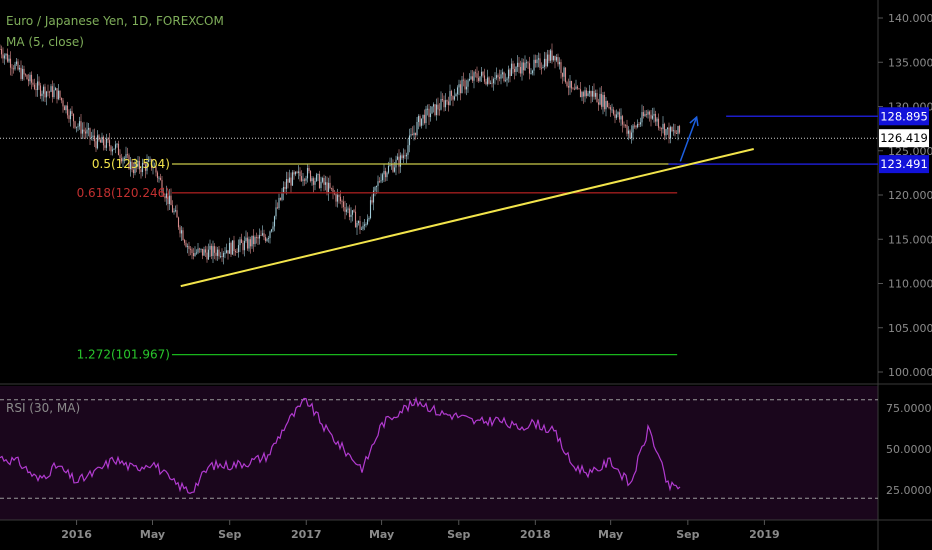 The width and height of the screenshot is (932, 550). What do you see at coordinates (910, 328) in the screenshot?
I see `price-tick-label: 105.000` at bounding box center [910, 328].